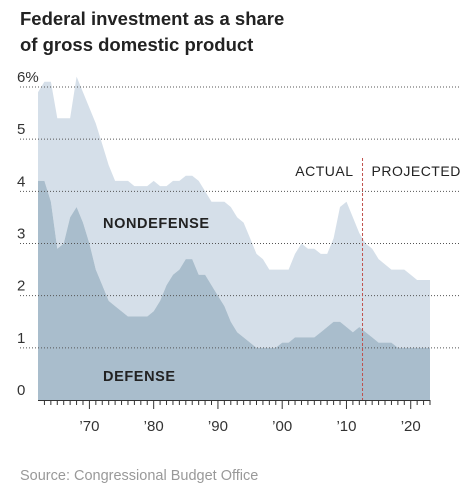  I want to click on x-tick-label: ’10, so click(346, 426).